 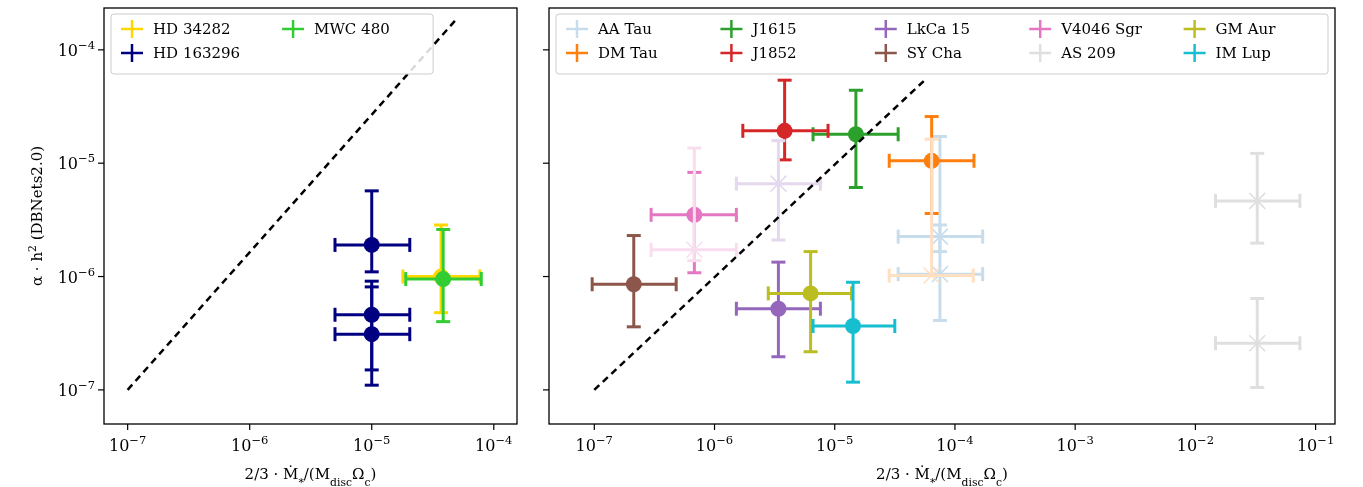 What do you see at coordinates (1315, 444) in the screenshot?
I see `x-tick-label: 10$^{−1}$` at bounding box center [1315, 444].